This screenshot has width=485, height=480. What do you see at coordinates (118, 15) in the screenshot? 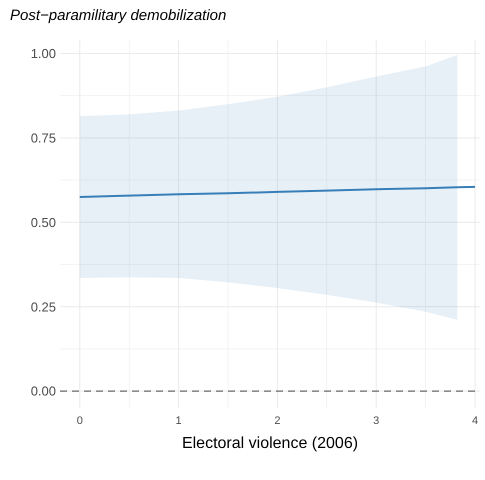
I see `chart-title: Post−paramilitary demobilization` at bounding box center [118, 15].